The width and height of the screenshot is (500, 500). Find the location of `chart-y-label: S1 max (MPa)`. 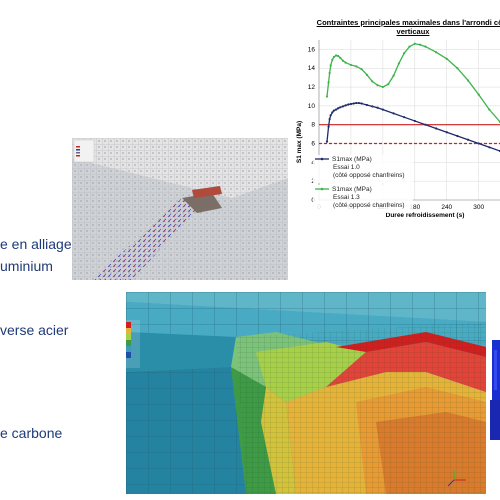

chart-y-label: S1 max (MPa) is located at coordinates (299, 142).